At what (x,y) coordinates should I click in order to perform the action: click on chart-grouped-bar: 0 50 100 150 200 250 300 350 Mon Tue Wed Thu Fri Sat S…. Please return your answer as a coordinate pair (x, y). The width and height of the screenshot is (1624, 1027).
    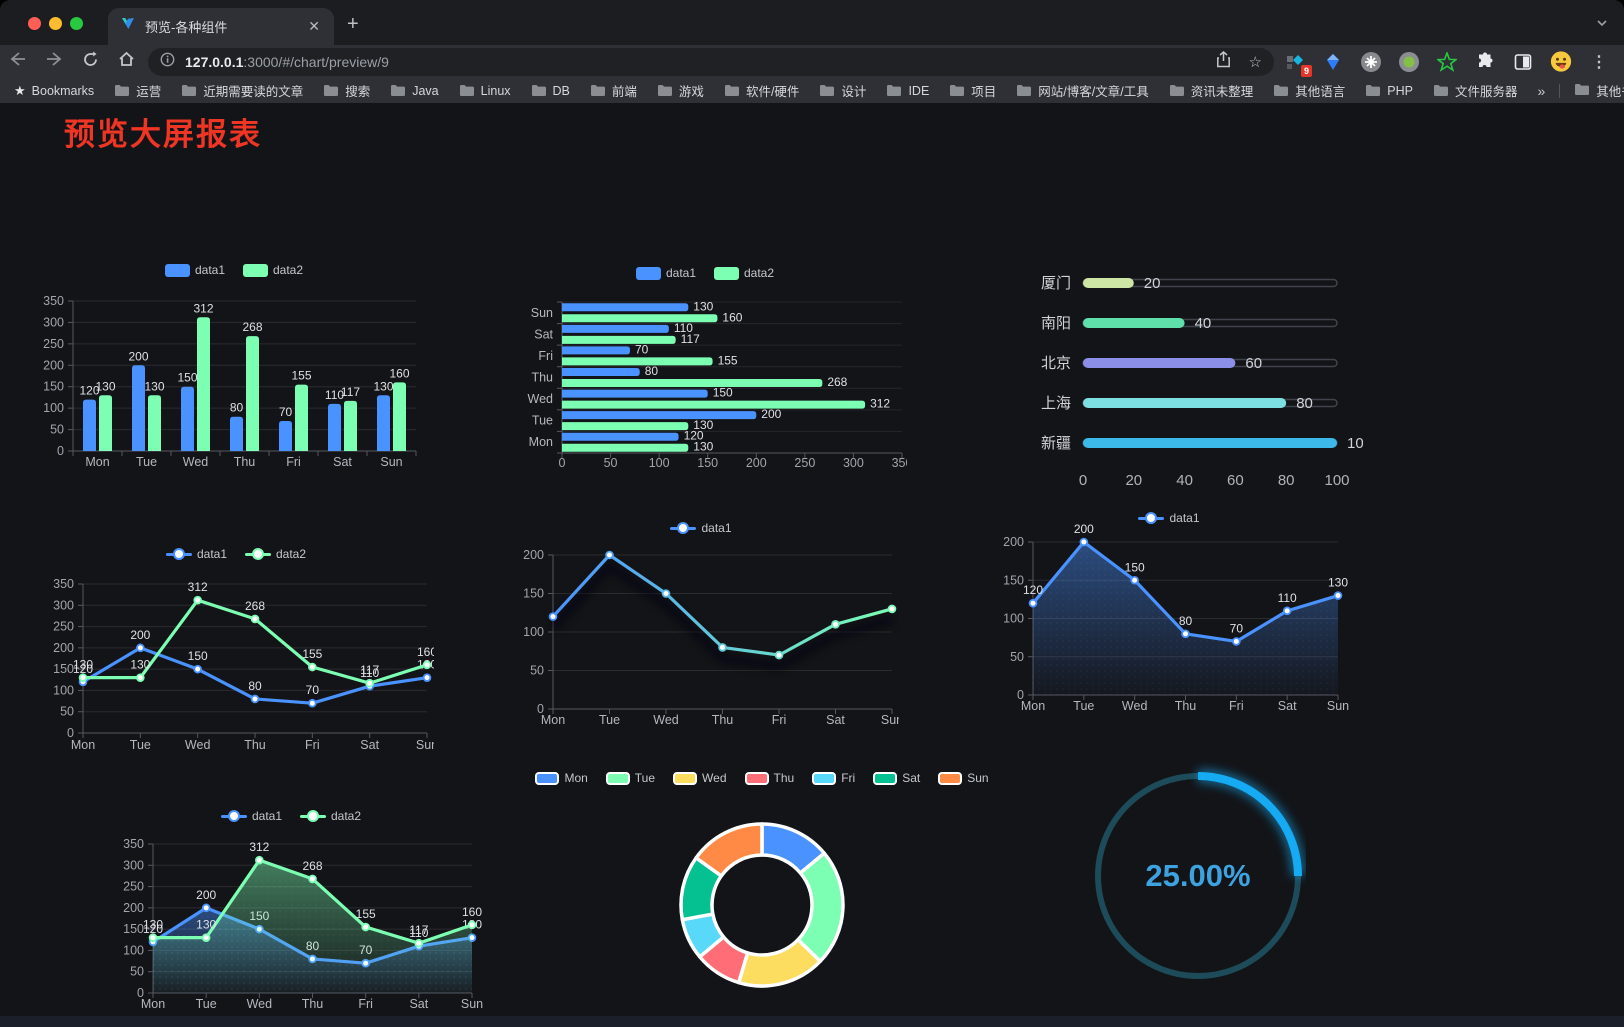
    Looking at the image, I should click on (234, 365).